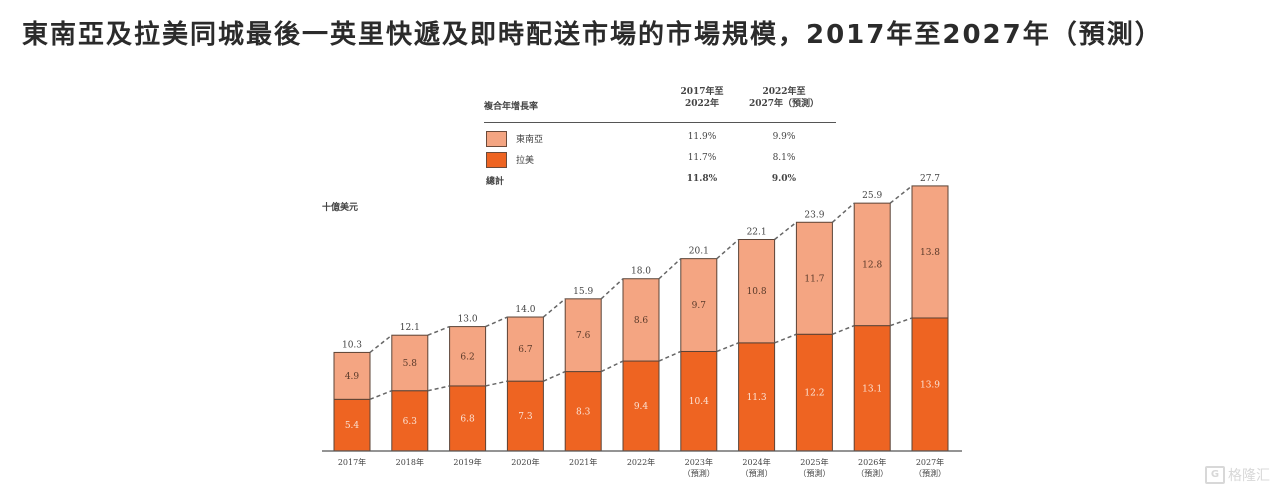  I want to click on data-label-sea: 6.2, so click(467, 357).